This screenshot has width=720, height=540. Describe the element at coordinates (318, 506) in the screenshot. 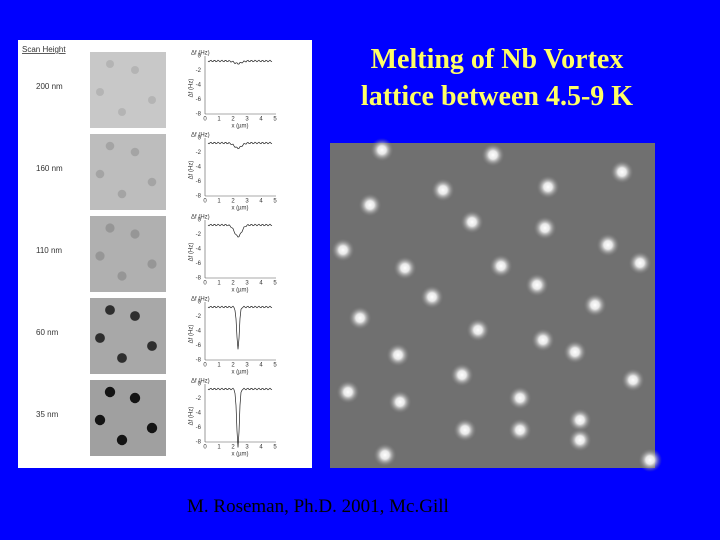

I see `footer: M. Roseman, Ph.D. 2001, Mc.Gill` at that location.